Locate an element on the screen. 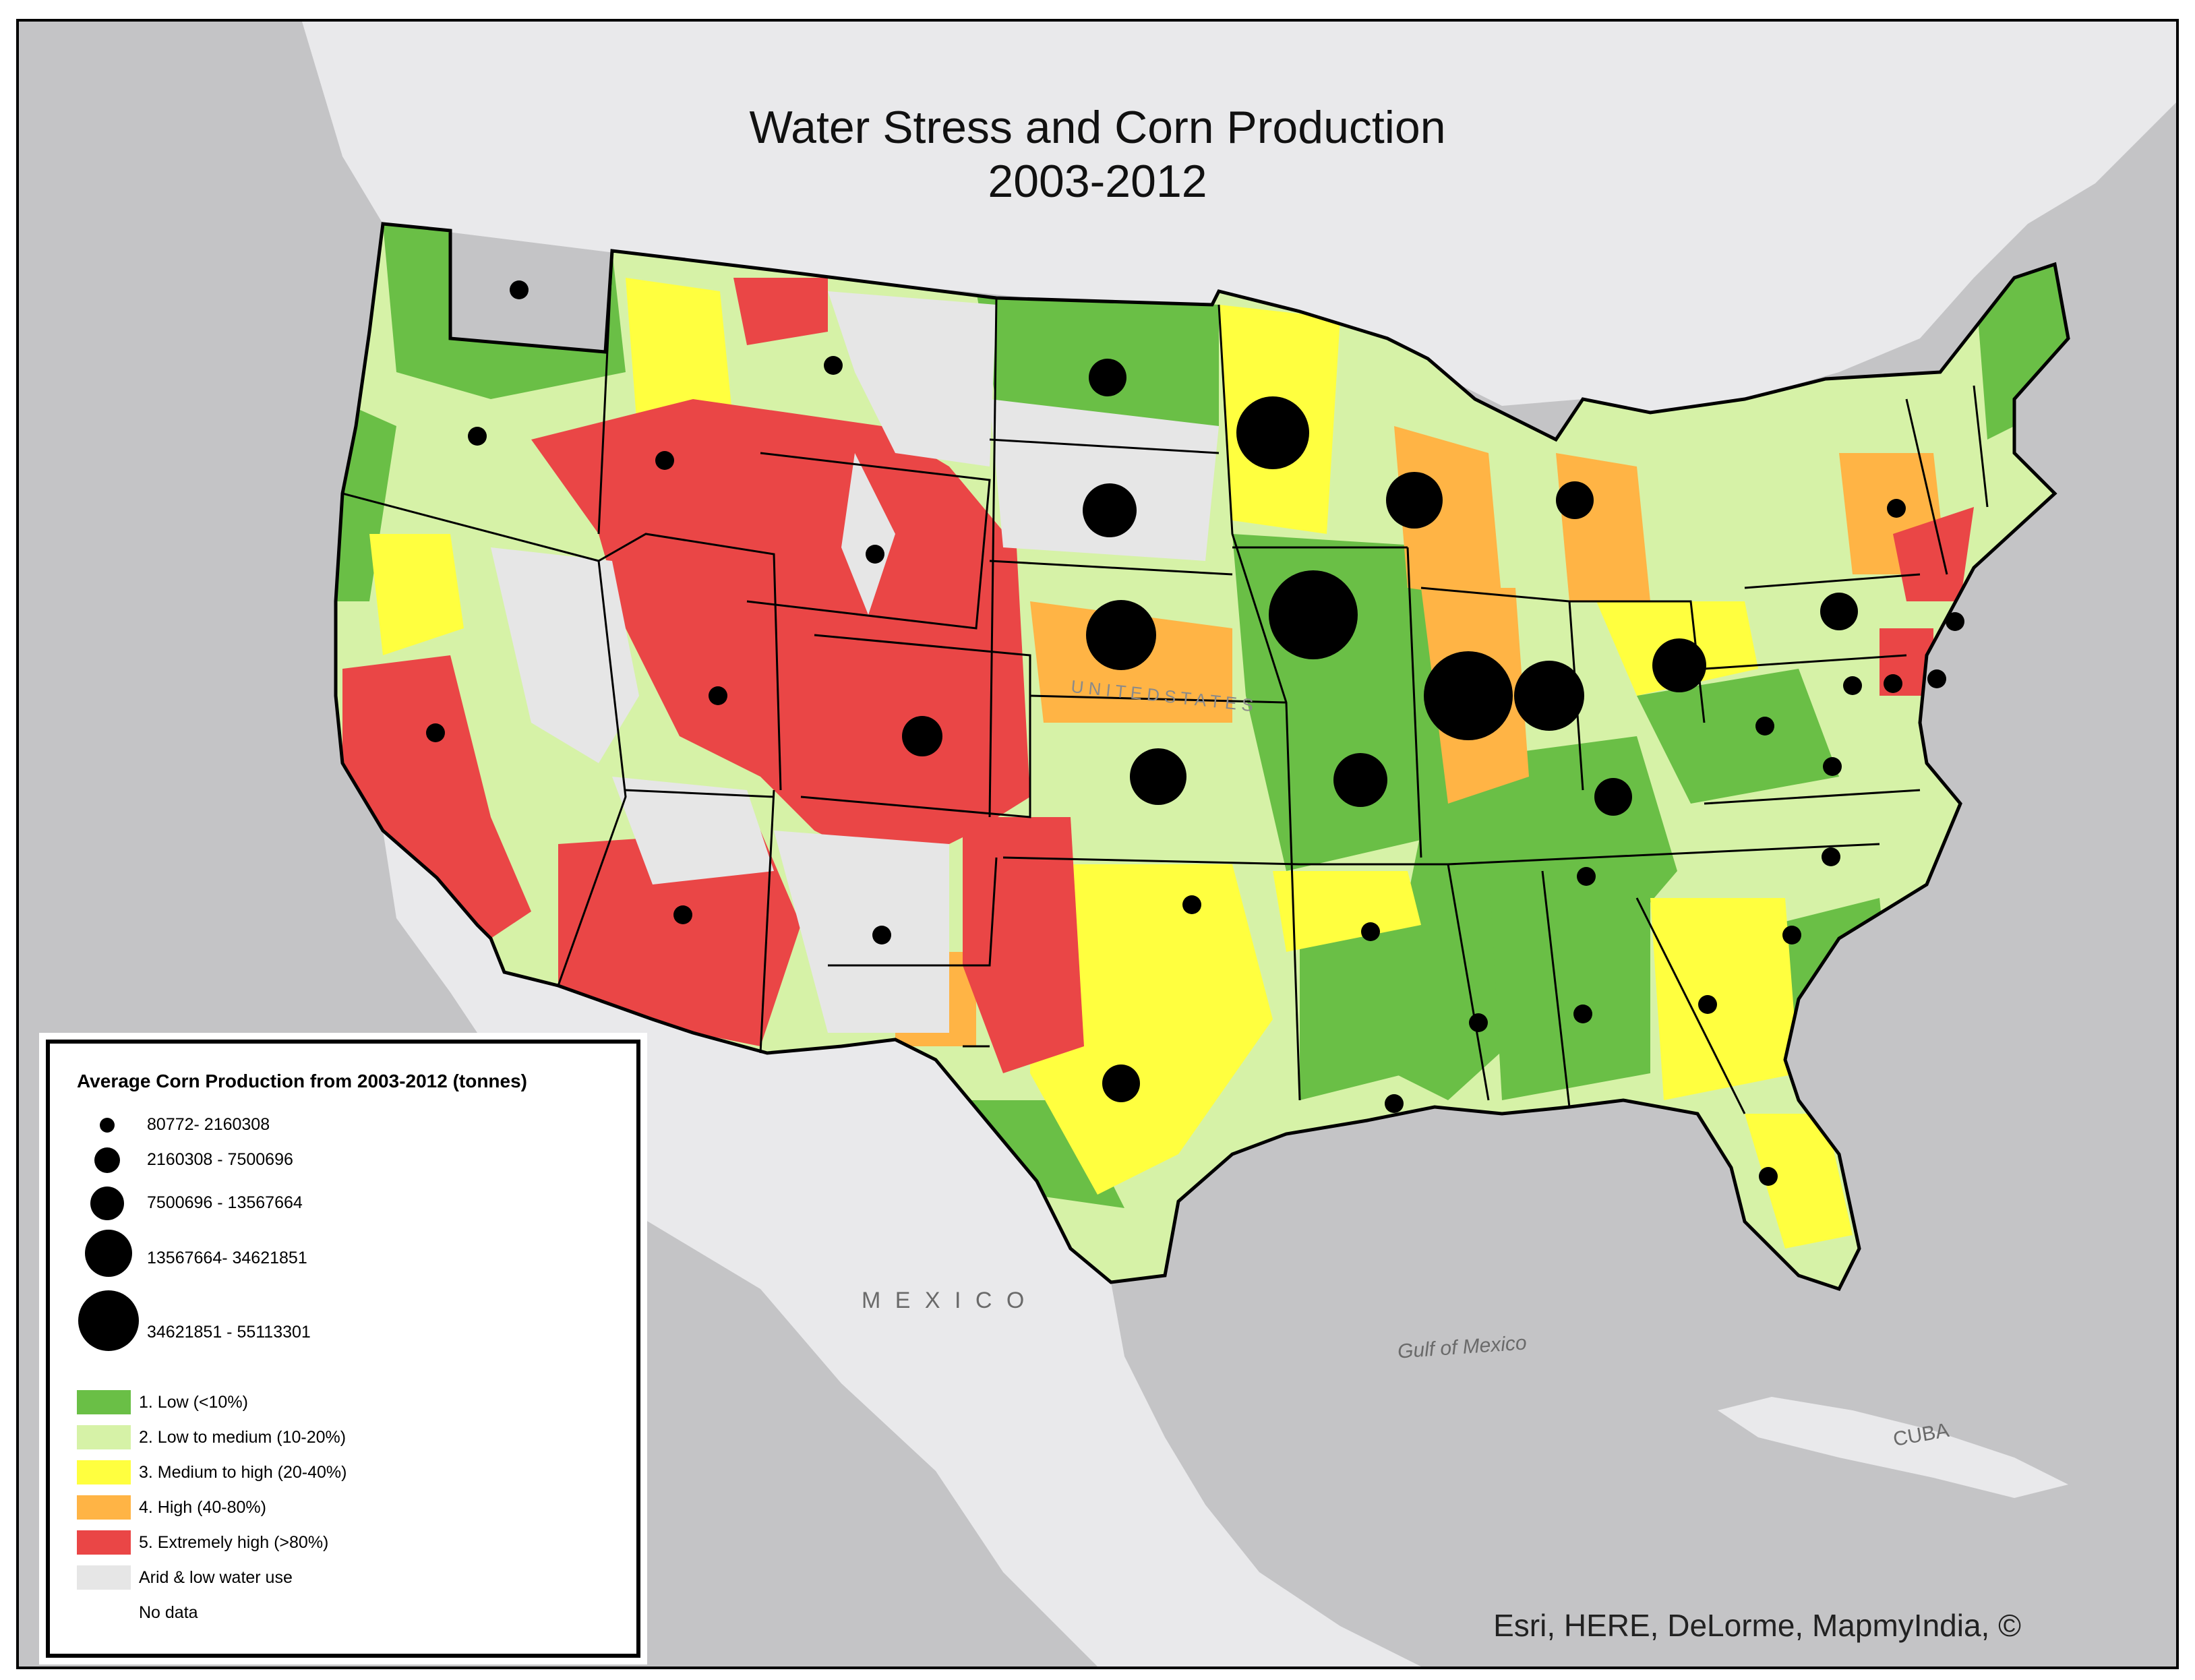  map-title-line1: Water Stress and Corn Production is located at coordinates (1097, 127).